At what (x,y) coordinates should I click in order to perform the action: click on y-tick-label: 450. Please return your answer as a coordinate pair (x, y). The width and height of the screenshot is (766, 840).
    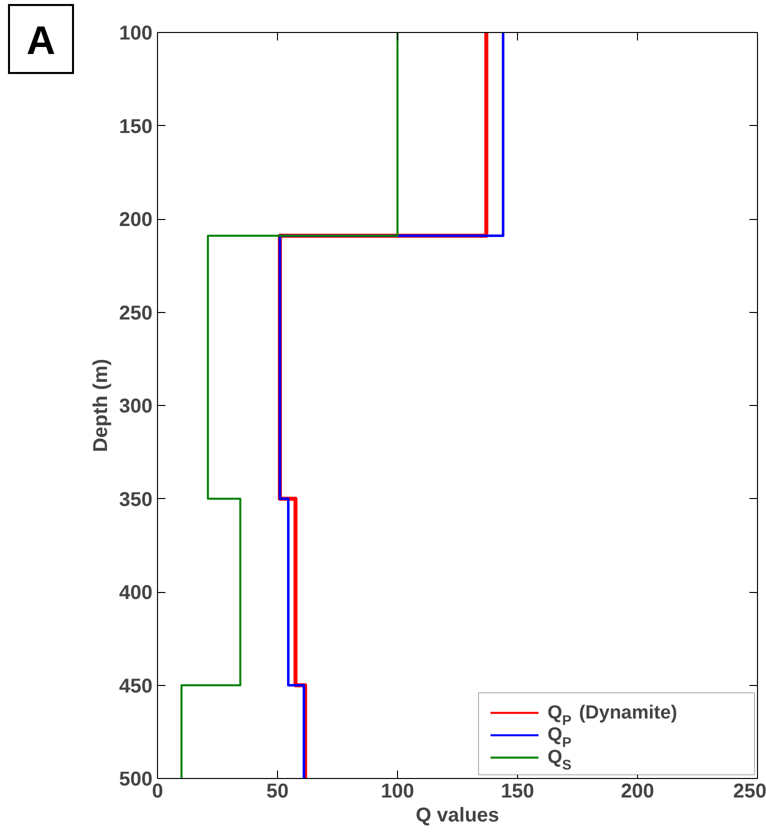
    Looking at the image, I should click on (136, 686).